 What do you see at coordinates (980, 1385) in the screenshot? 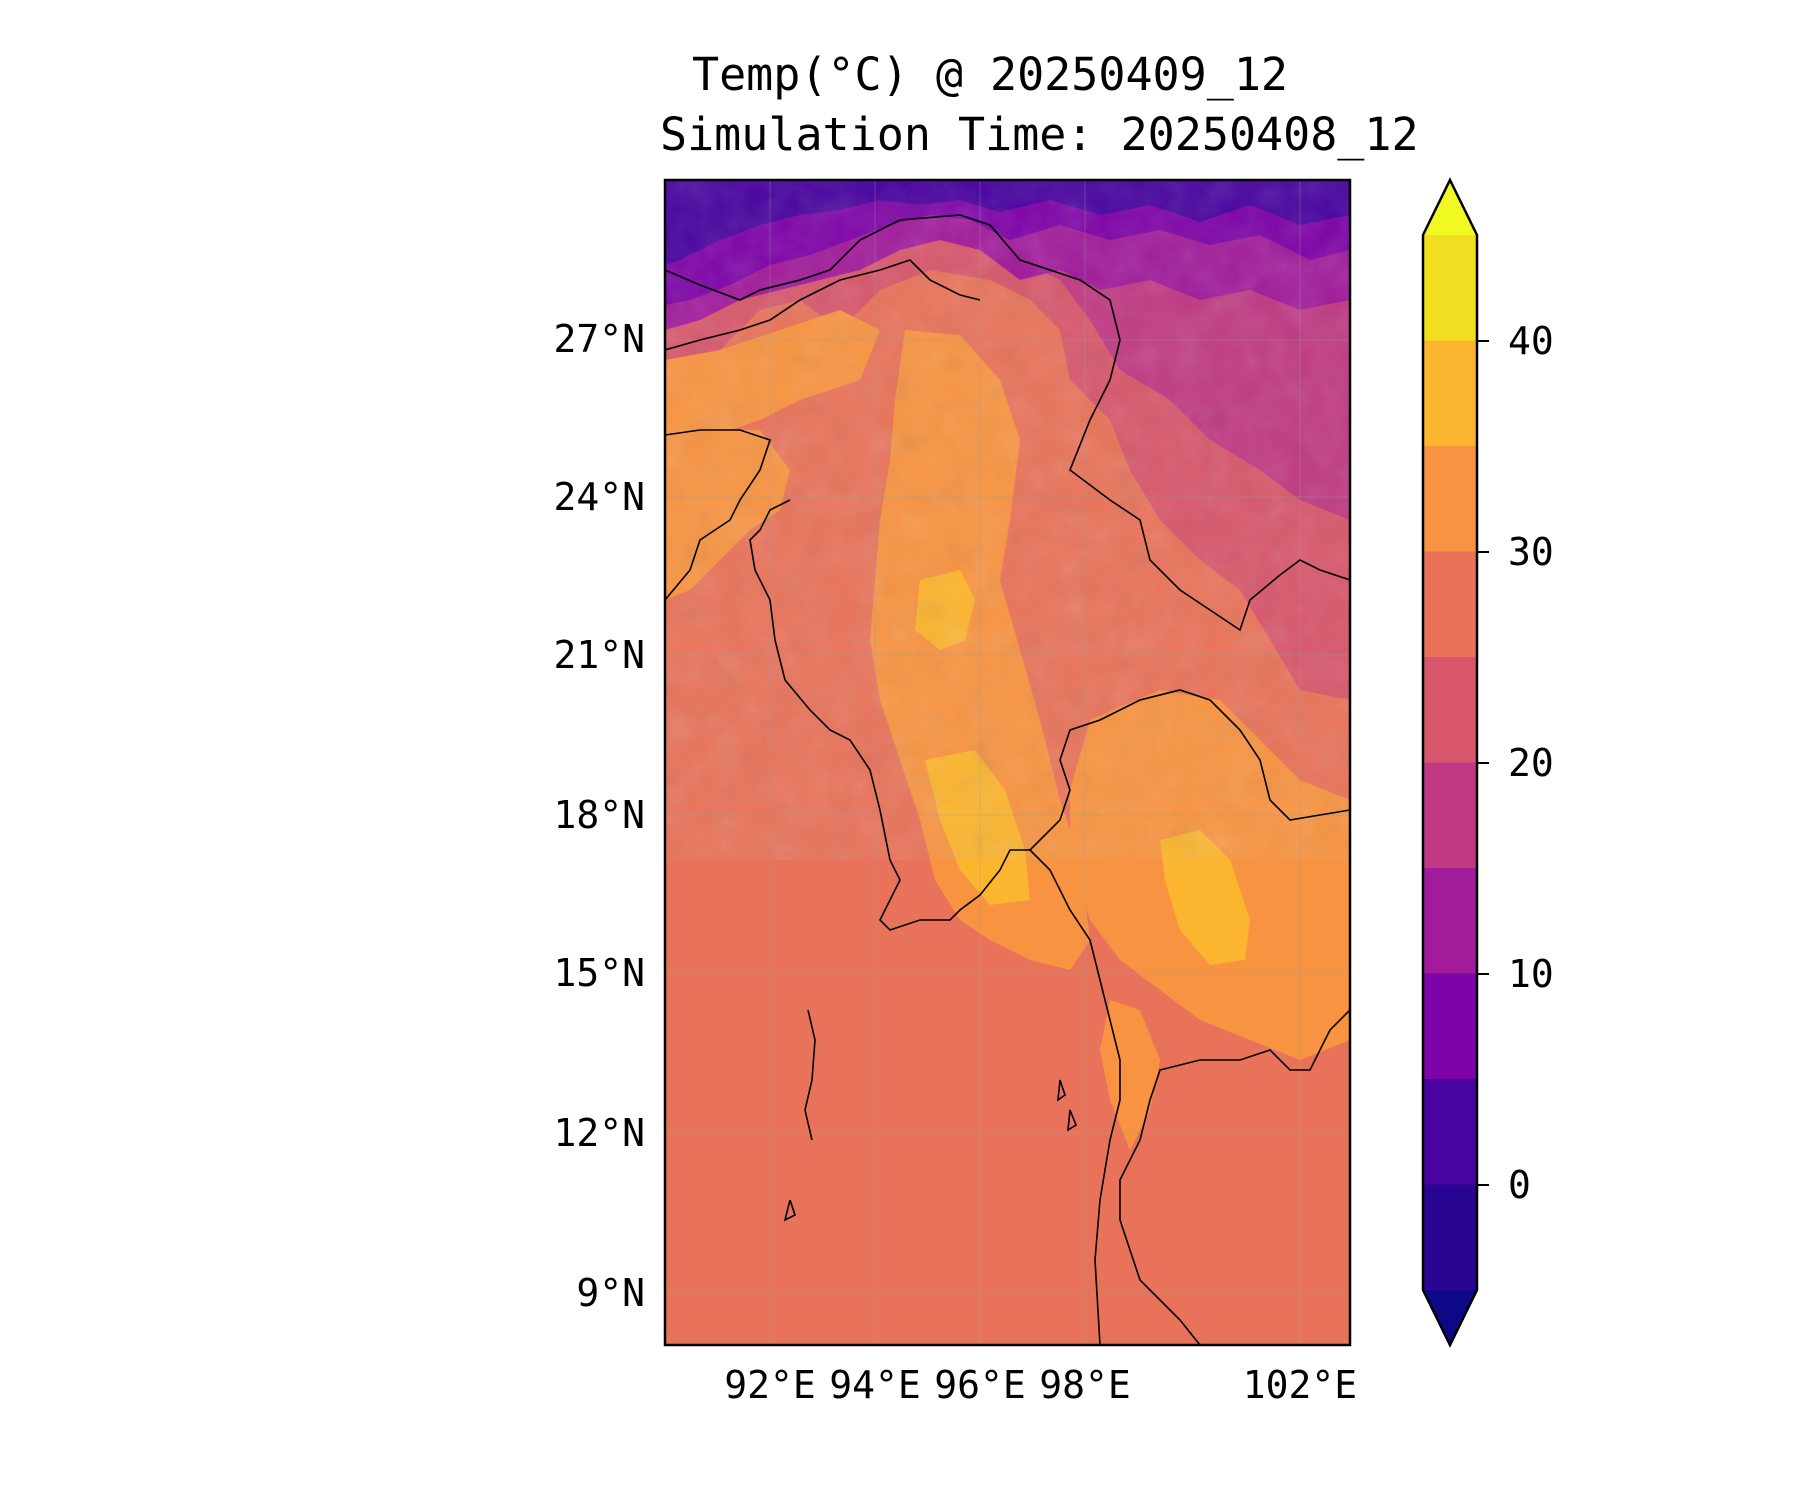
I see `lon-label: 96°E` at bounding box center [980, 1385].